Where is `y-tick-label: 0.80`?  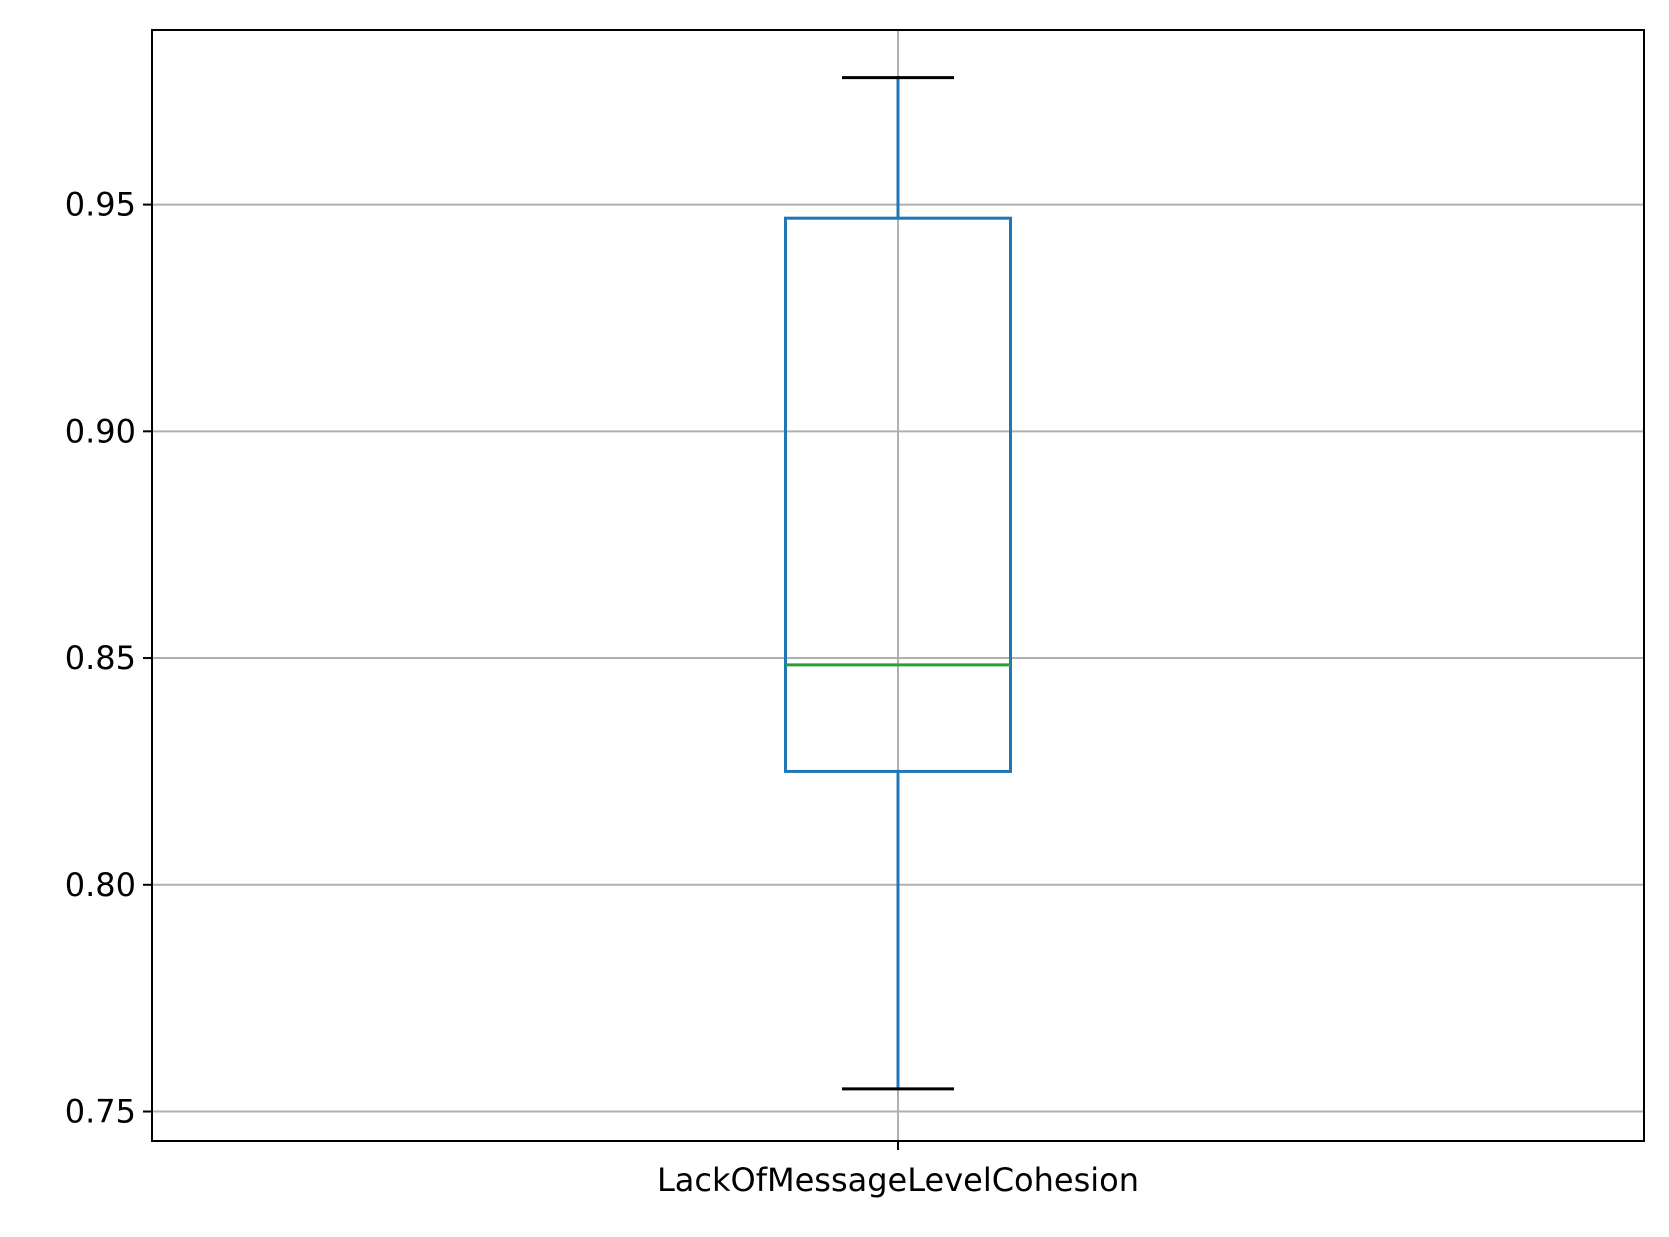 y-tick-label: 0.80 is located at coordinates (100, 885).